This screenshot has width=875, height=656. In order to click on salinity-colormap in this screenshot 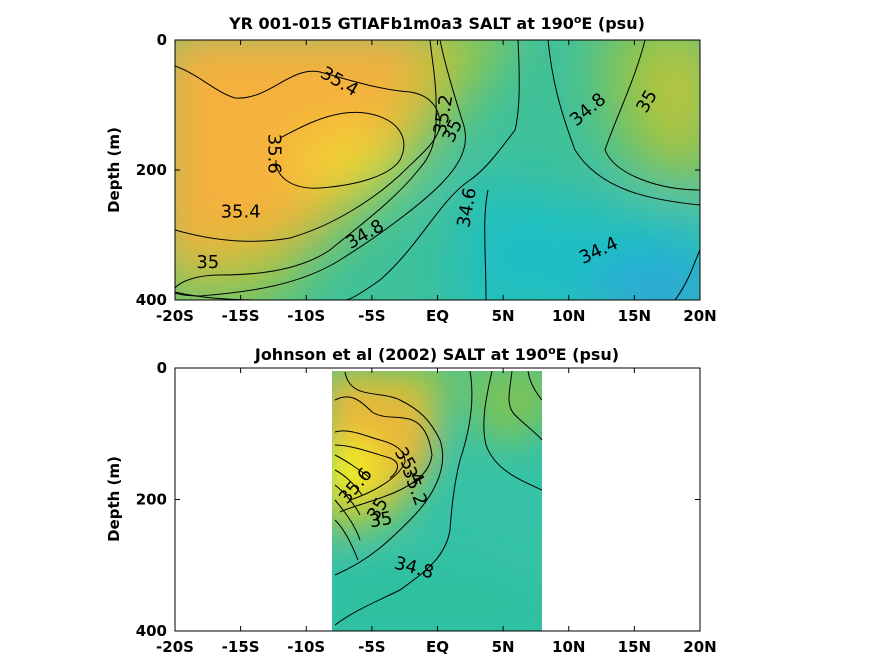, I will do `click(437, 501)`.